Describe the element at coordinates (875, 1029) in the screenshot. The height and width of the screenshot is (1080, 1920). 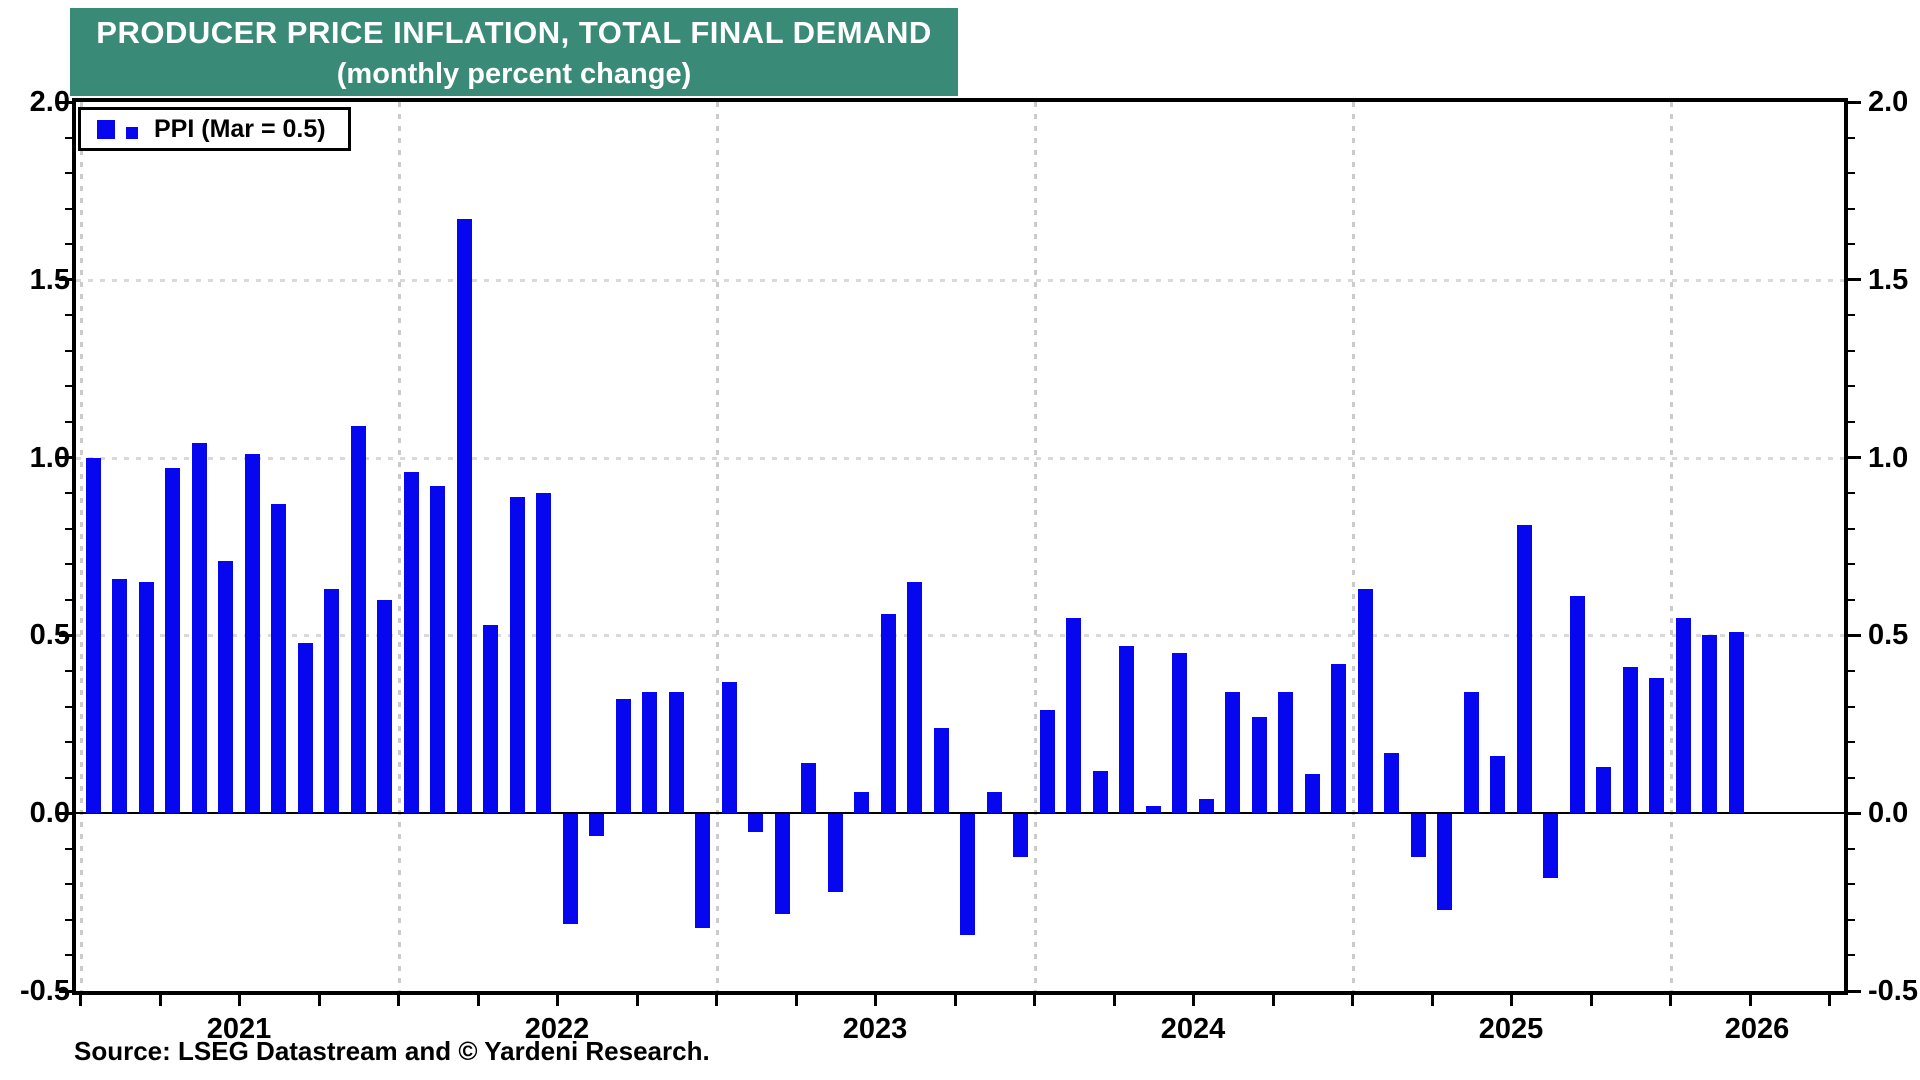
I see `x-axis-year-label: 2023` at that location.